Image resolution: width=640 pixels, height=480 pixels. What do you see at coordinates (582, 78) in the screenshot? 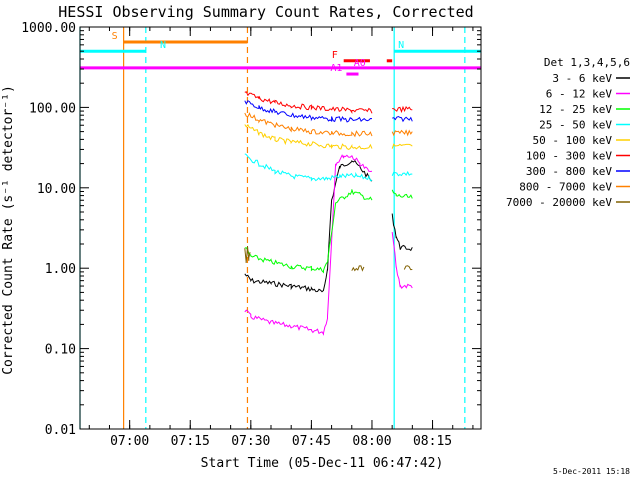
I see `legend-label: 3 - 6 keV` at bounding box center [582, 78].